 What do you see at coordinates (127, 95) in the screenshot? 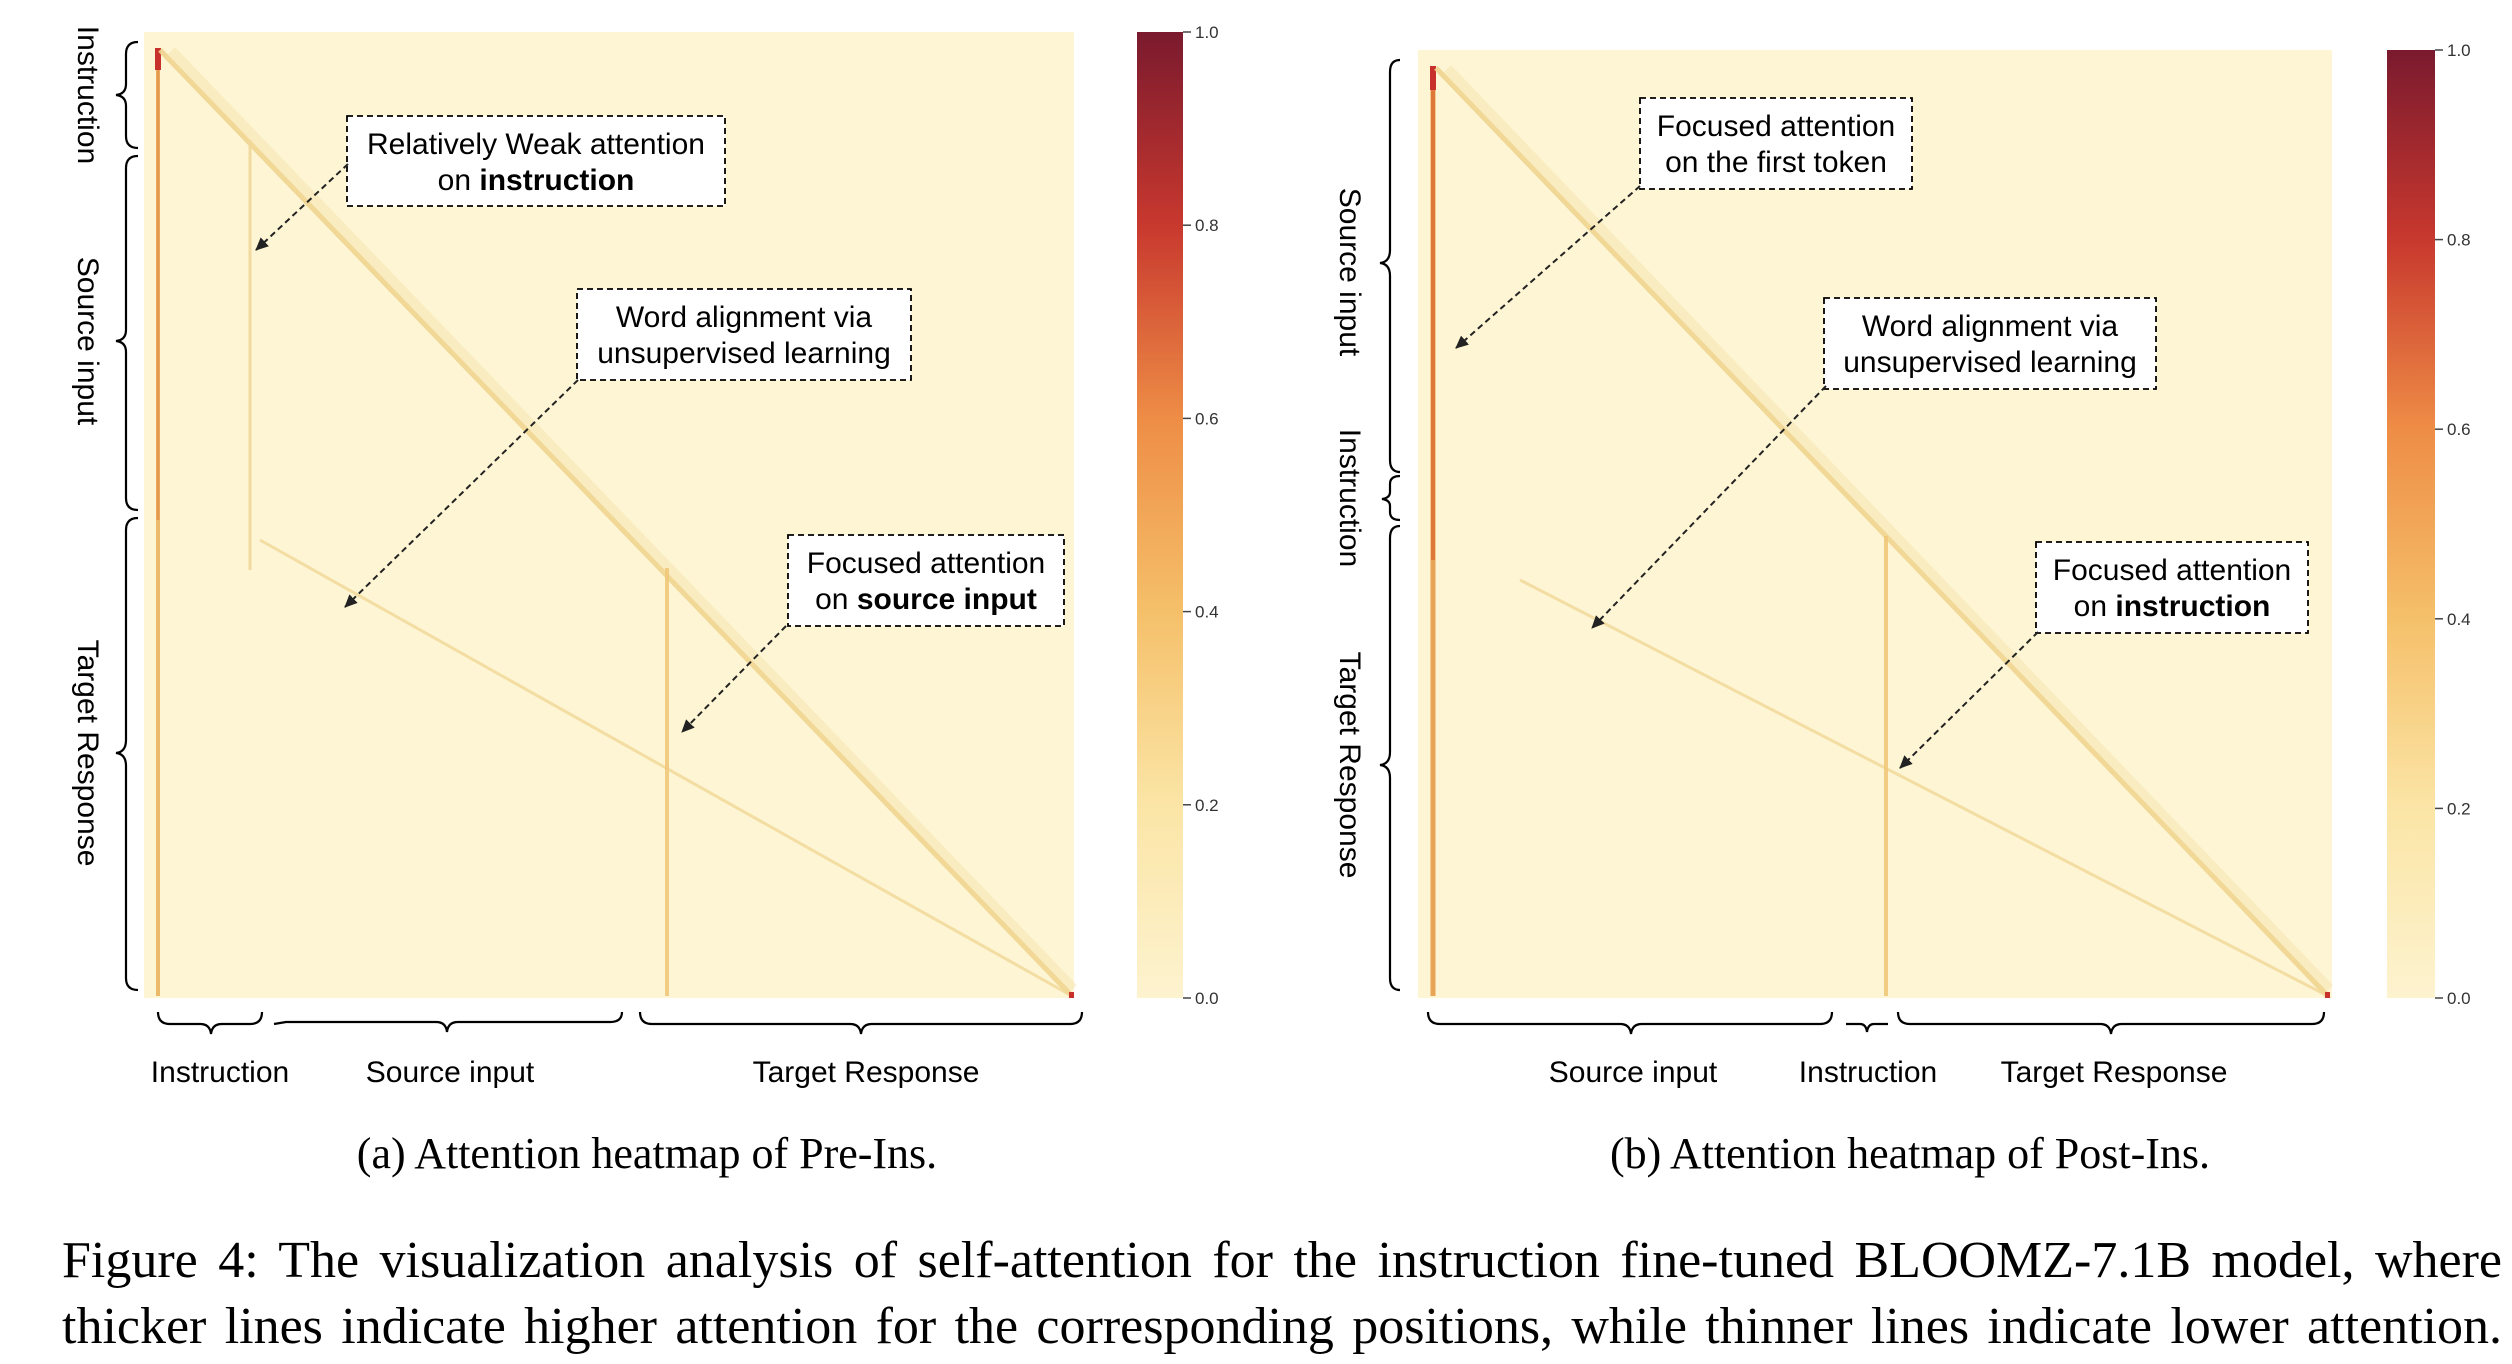
I see `y-brace-a-instruction` at bounding box center [127, 95].